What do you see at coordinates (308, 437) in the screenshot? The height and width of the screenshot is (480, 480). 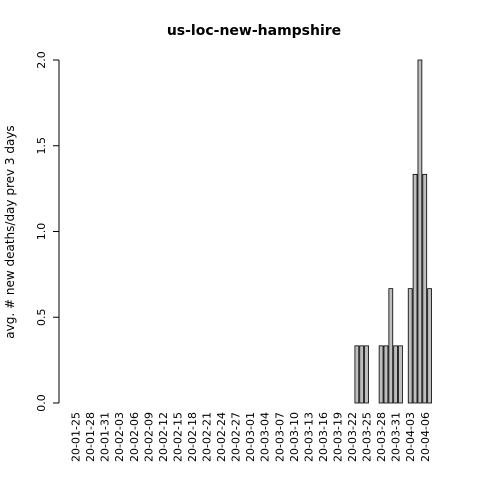 I see `x-tick-label: 20-03-13` at bounding box center [308, 437].